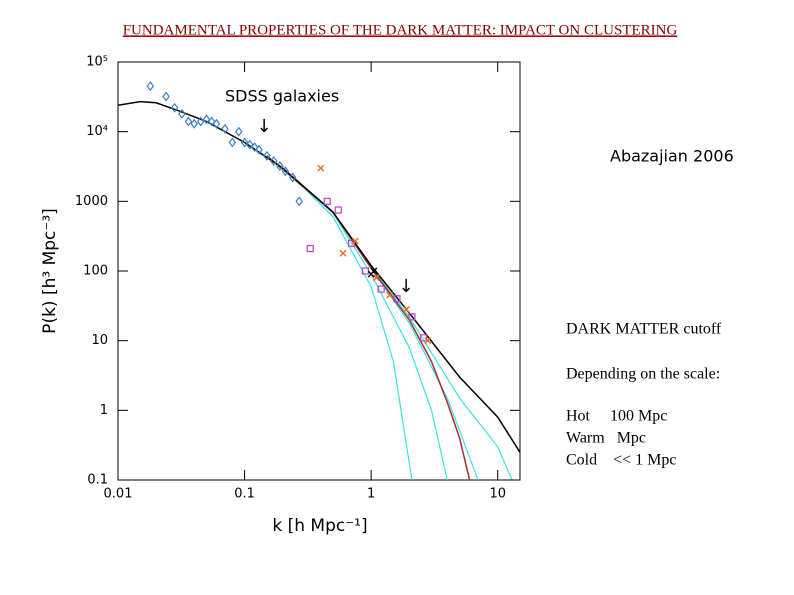  Describe the element at coordinates (99, 340) in the screenshot. I see `y-tick-label: 10` at that location.